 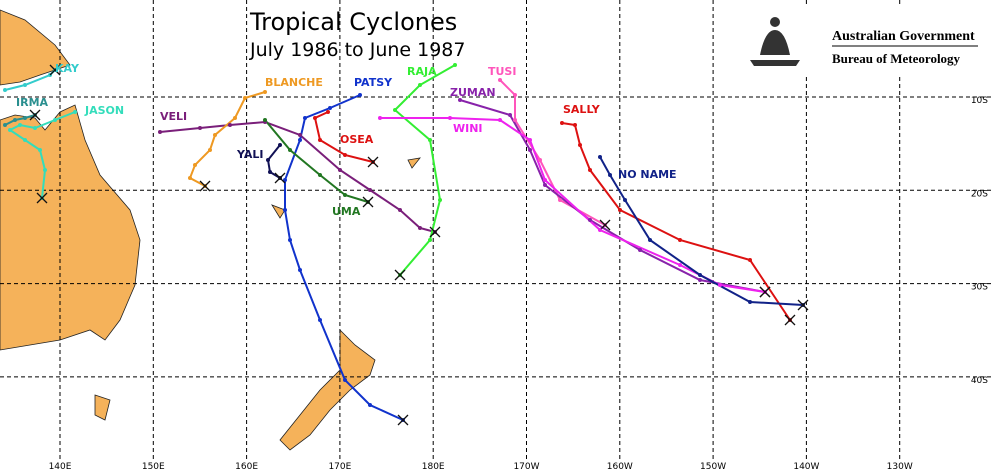 I want to click on longitude-label: 150W, so click(x=713, y=467).